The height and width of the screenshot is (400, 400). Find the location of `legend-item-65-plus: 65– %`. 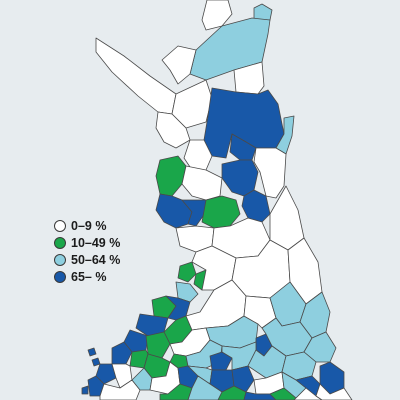

legend-item-65-plus: 65– % is located at coordinates (99, 276).